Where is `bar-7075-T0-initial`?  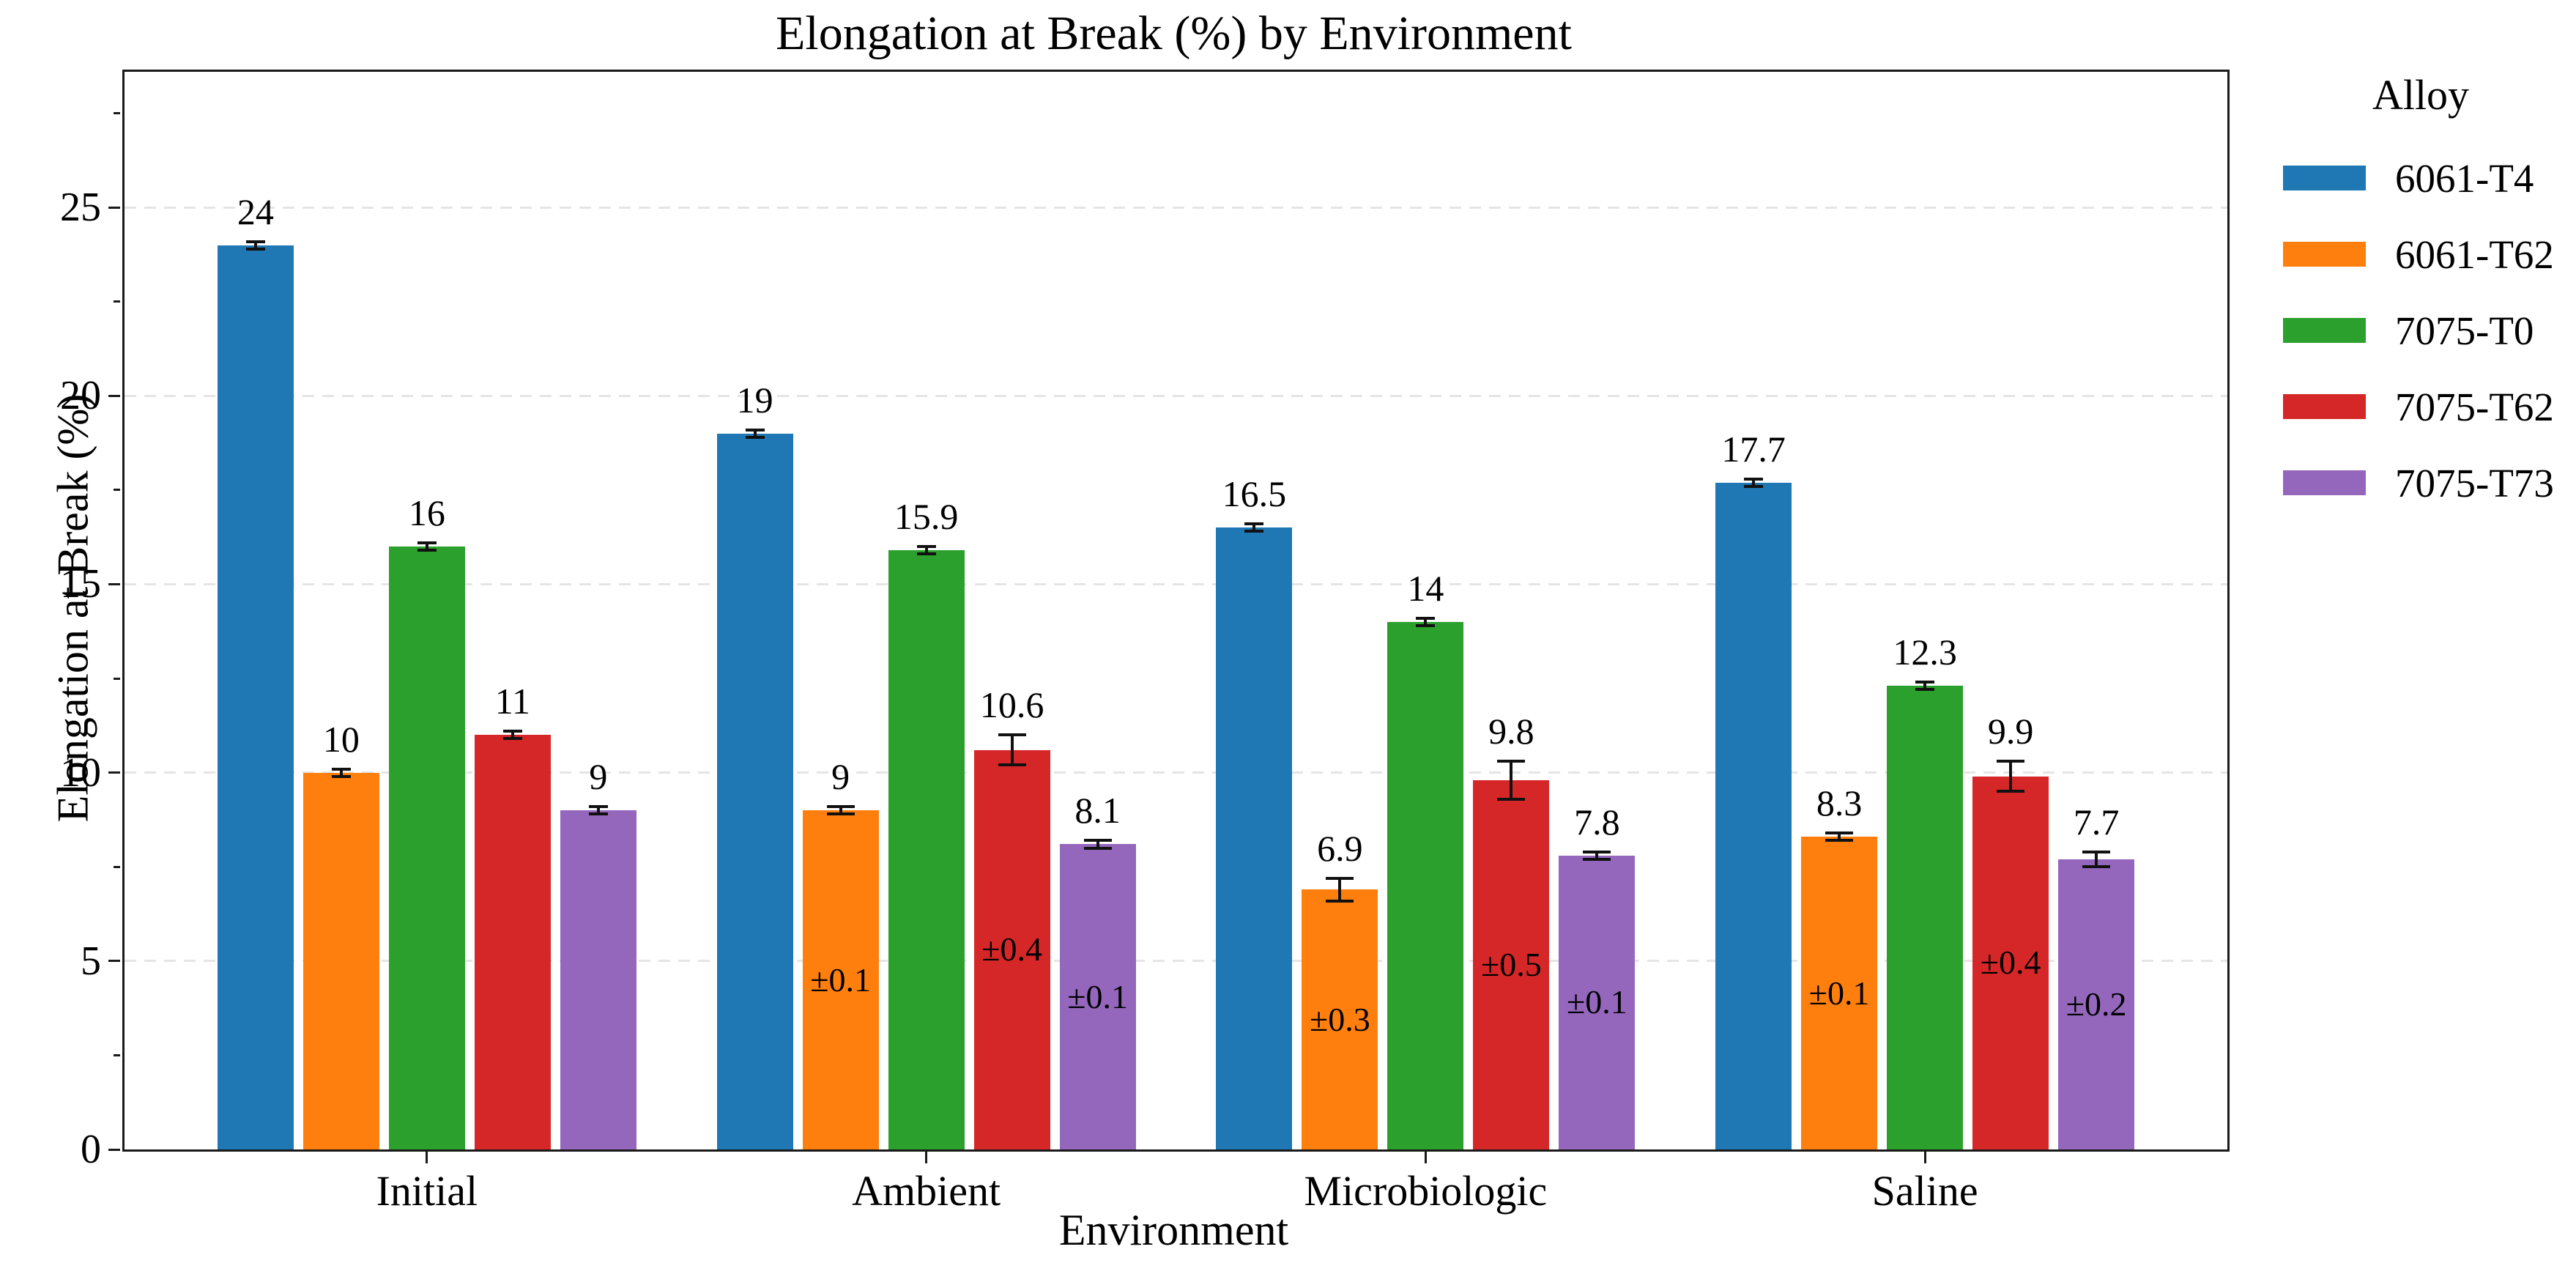
bar-7075-T0-initial is located at coordinates (426, 848).